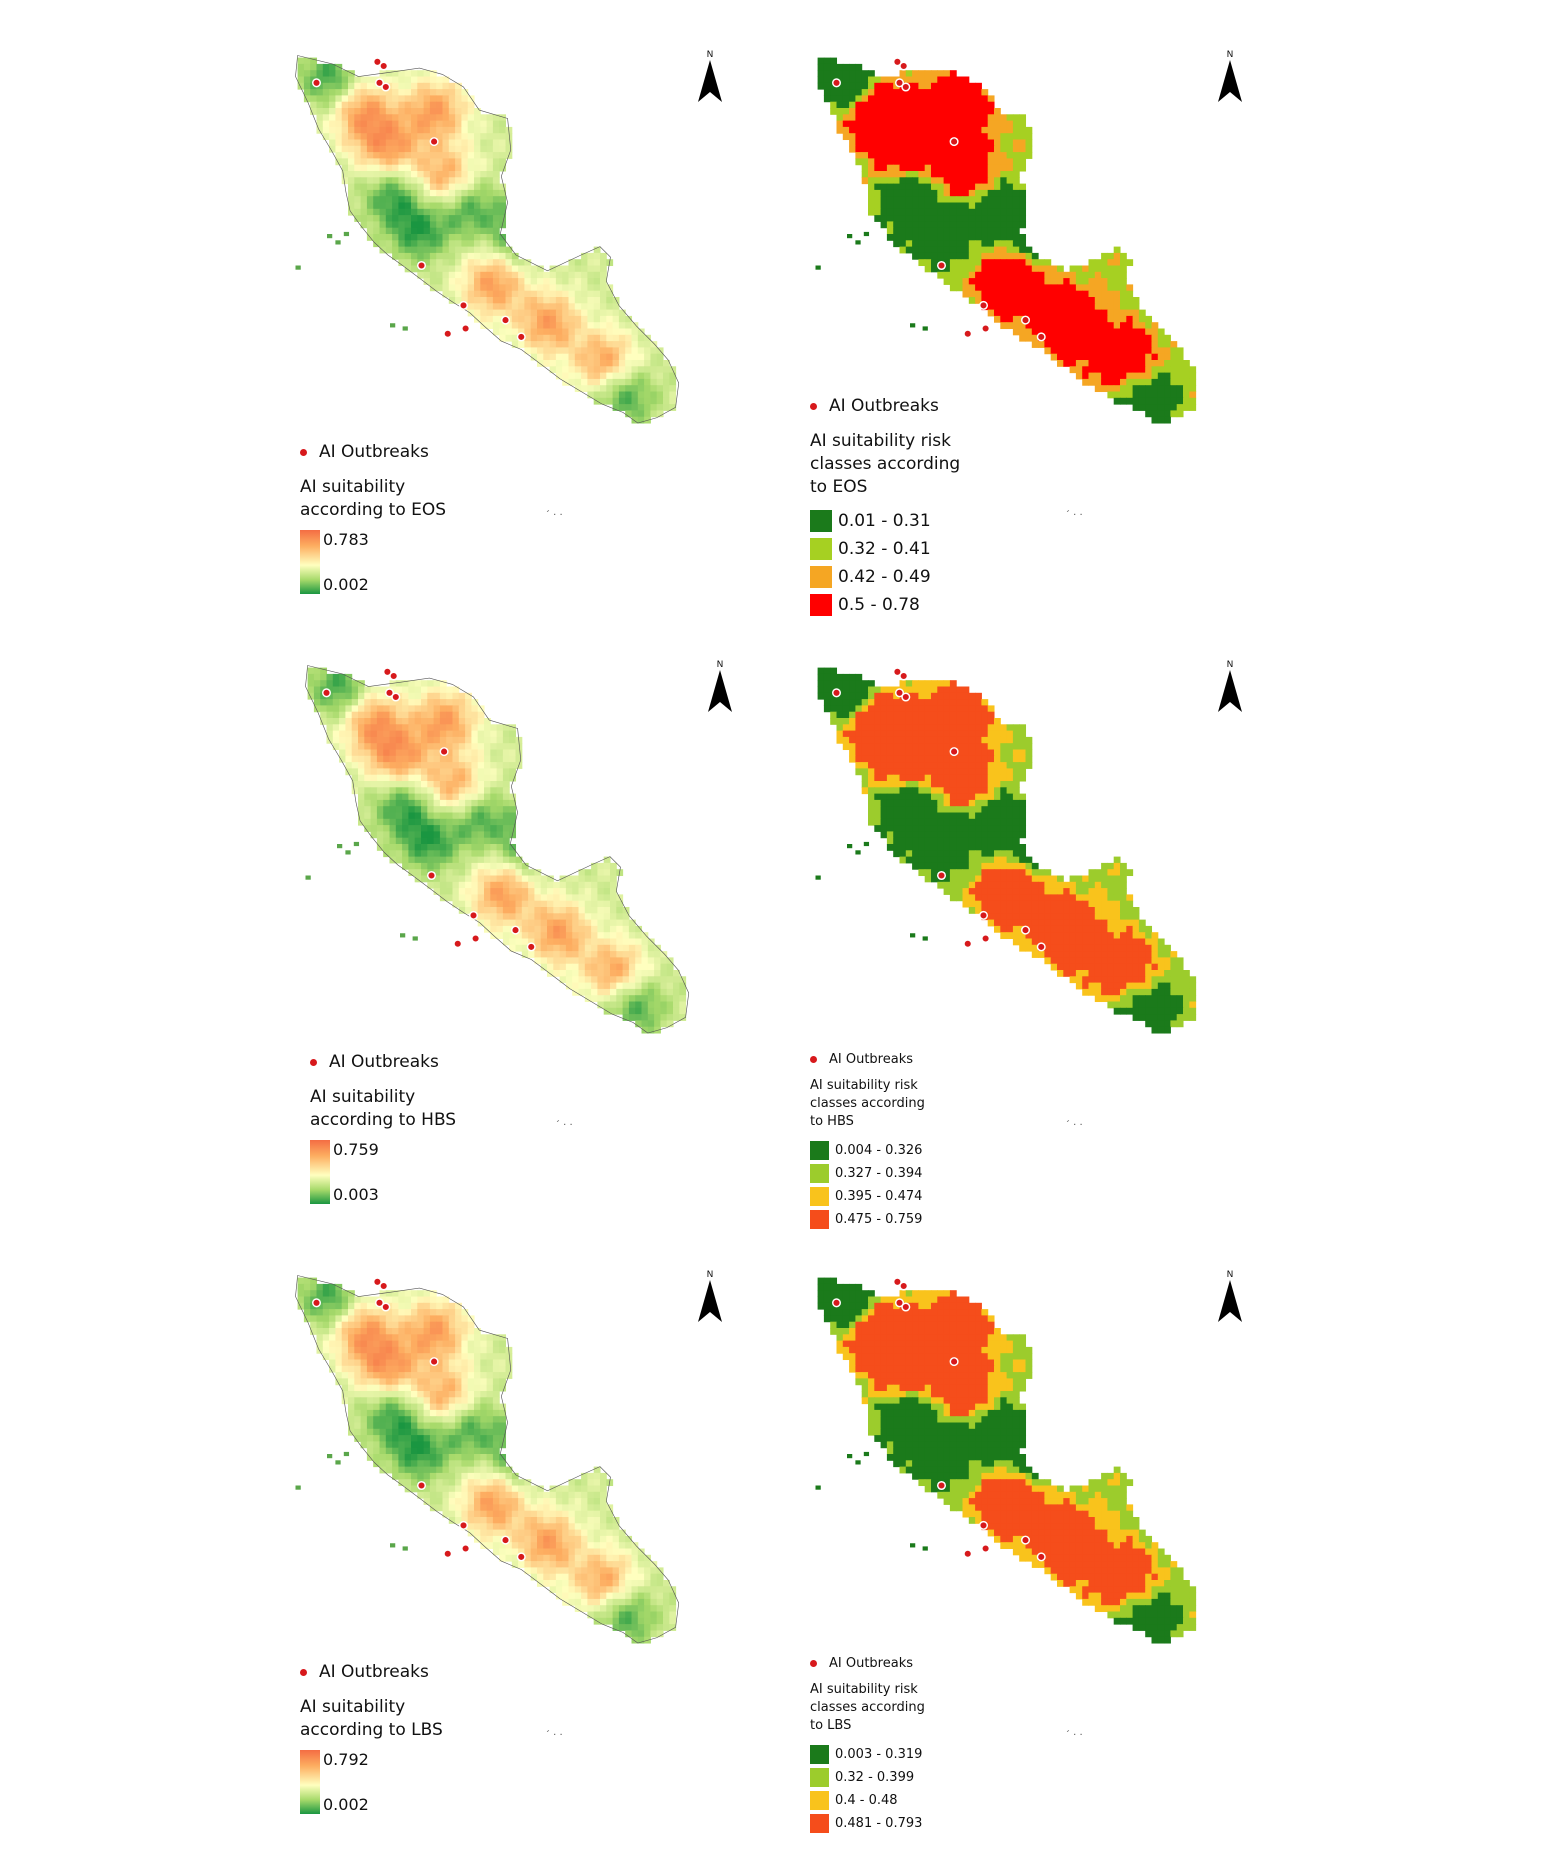  Describe the element at coordinates (879, 1173) in the screenshot. I see `class-label: 0.327 - 0.394` at that location.